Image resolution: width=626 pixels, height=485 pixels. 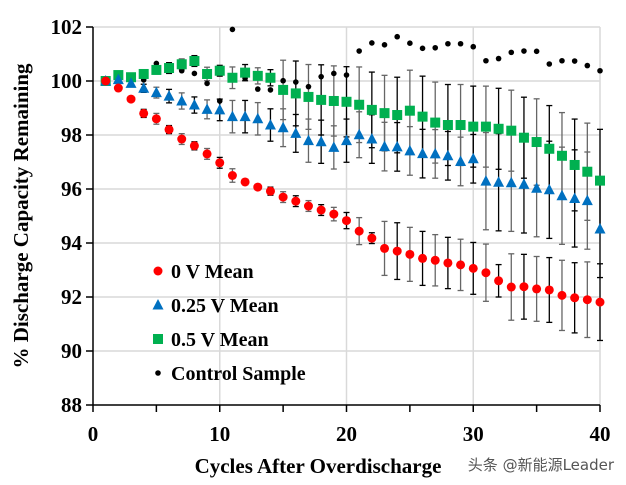 I want to click on x-tick-label: 10, so click(x=219, y=434).